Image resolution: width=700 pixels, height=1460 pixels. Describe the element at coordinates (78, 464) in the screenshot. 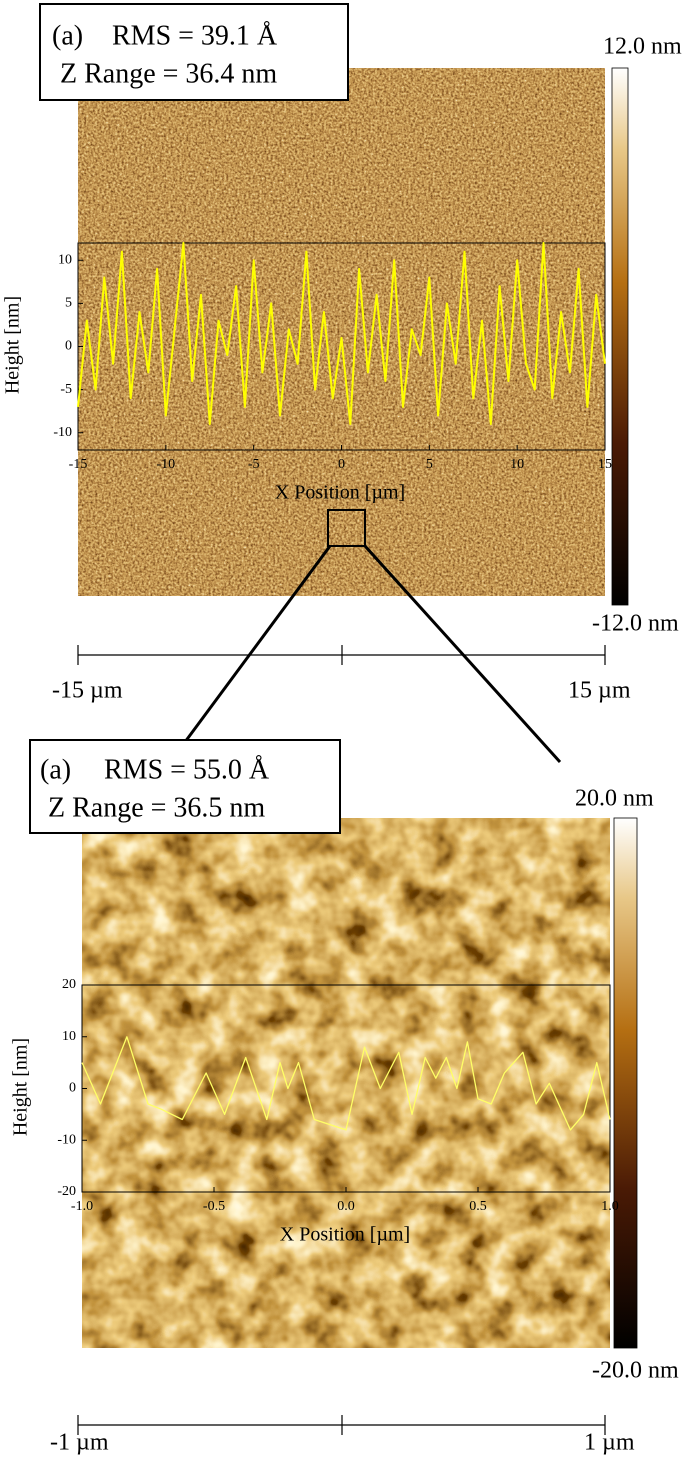

I see `x-tick-label: -15` at that location.